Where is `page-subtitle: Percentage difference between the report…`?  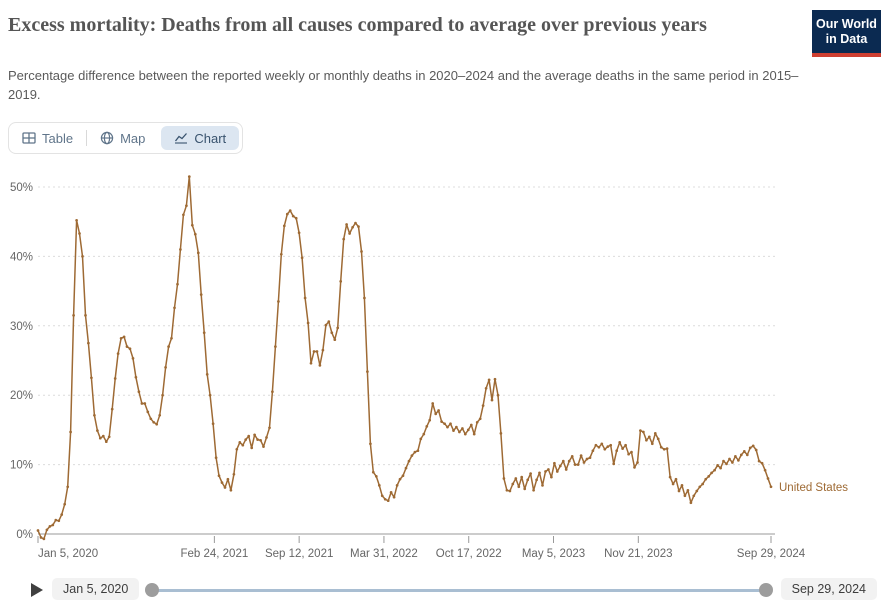 page-subtitle: Percentage difference between the report… is located at coordinates (403, 85).